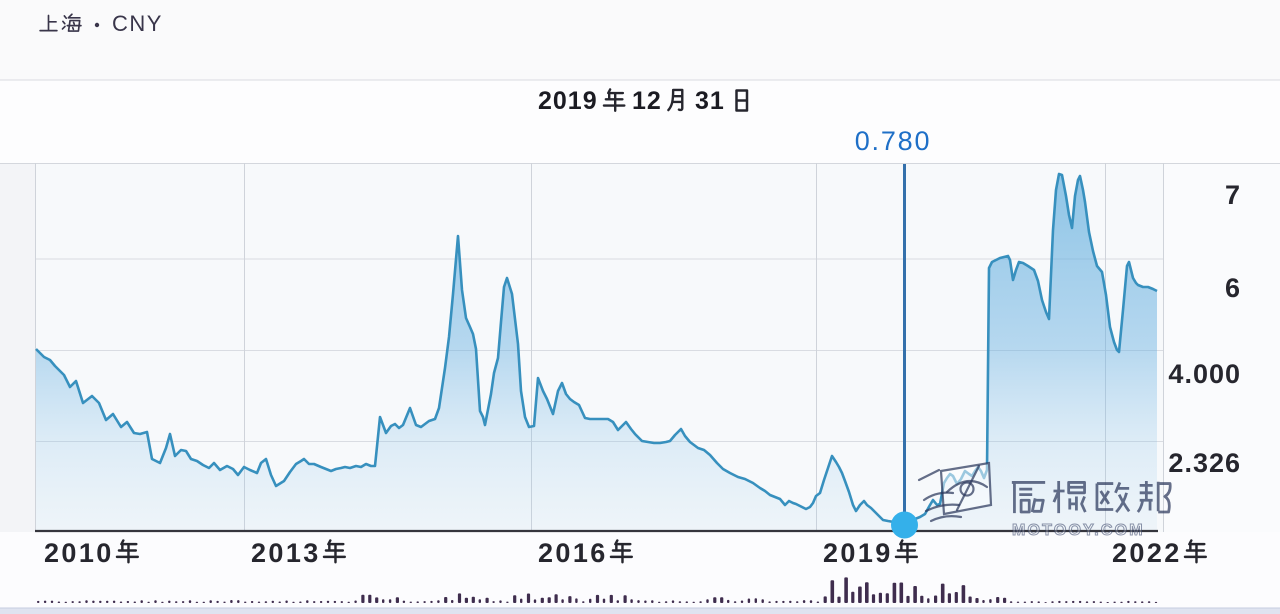  Describe the element at coordinates (710, 101) in the screenshot. I see `svg-text: 31` at that location.